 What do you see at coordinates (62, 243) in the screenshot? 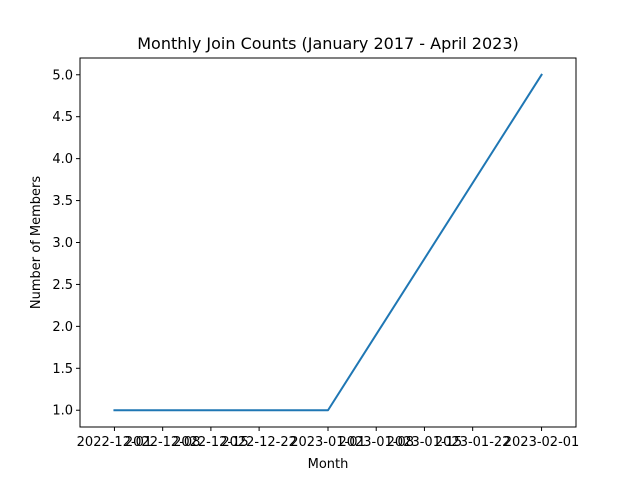
I see `y-tick-label: 3.0` at bounding box center [62, 243].